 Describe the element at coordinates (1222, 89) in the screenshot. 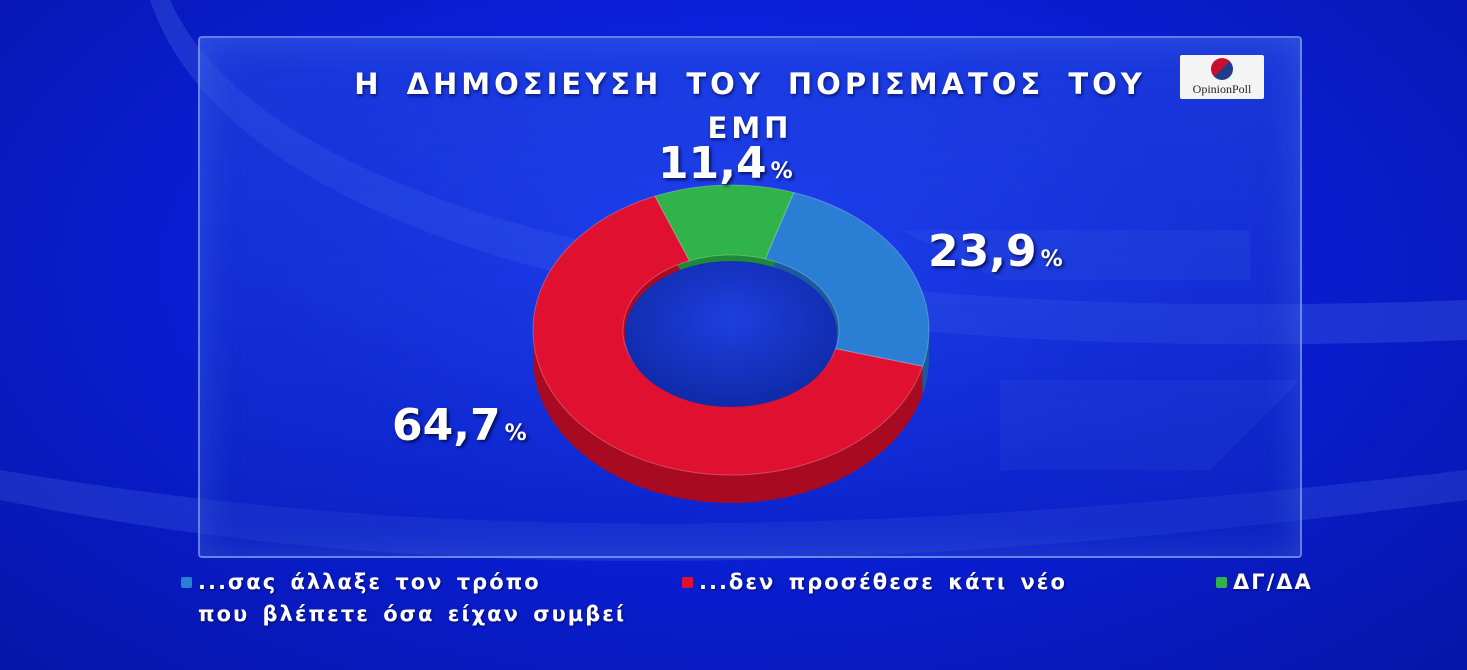

I see `logo-text: OpinionPoll` at that location.